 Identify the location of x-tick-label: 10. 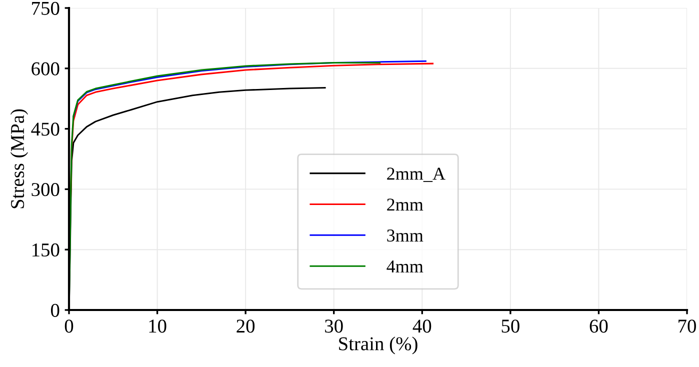
(157, 326).